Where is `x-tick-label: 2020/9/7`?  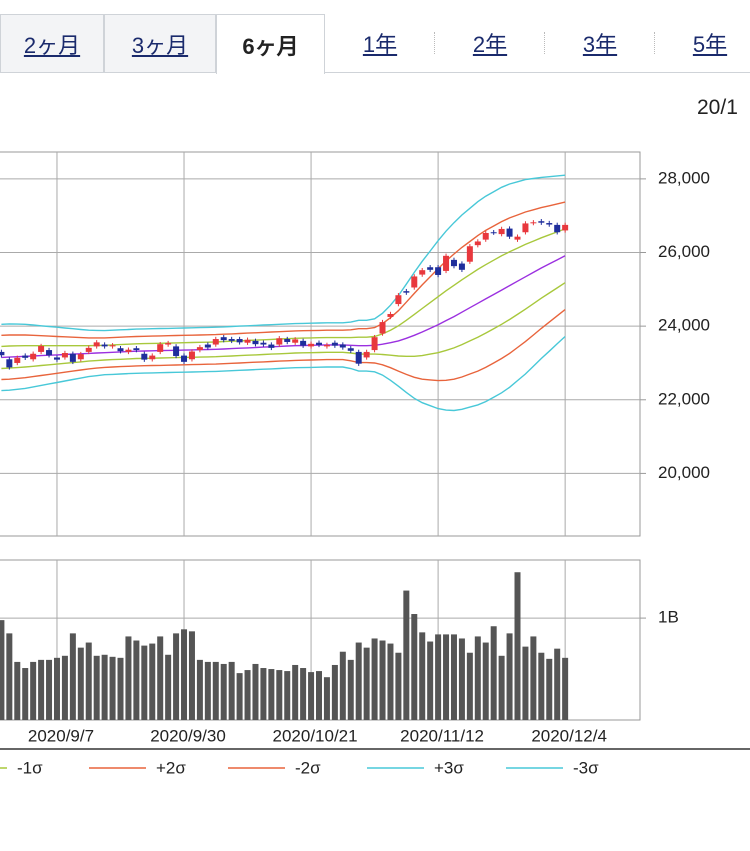 x-tick-label: 2020/9/7 is located at coordinates (61, 735).